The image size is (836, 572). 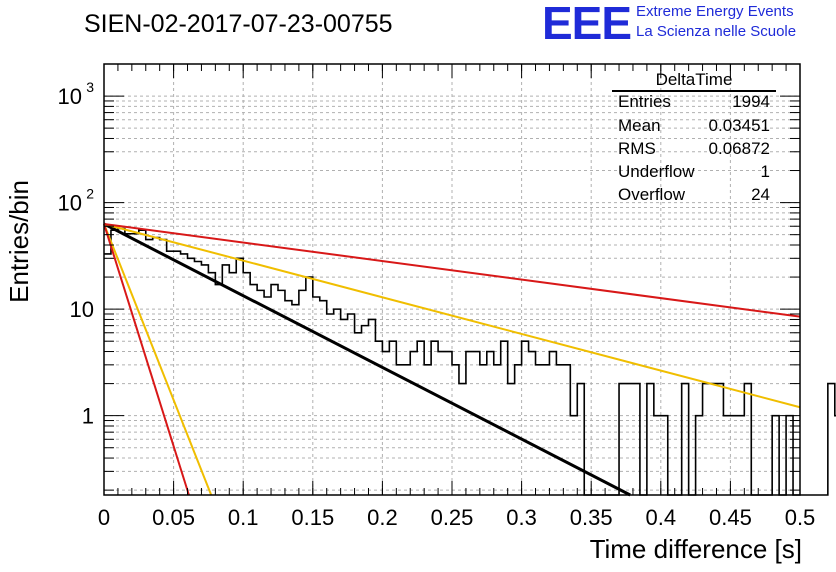 What do you see at coordinates (751, 101) in the screenshot?
I see `stats-value: 1994` at bounding box center [751, 101].